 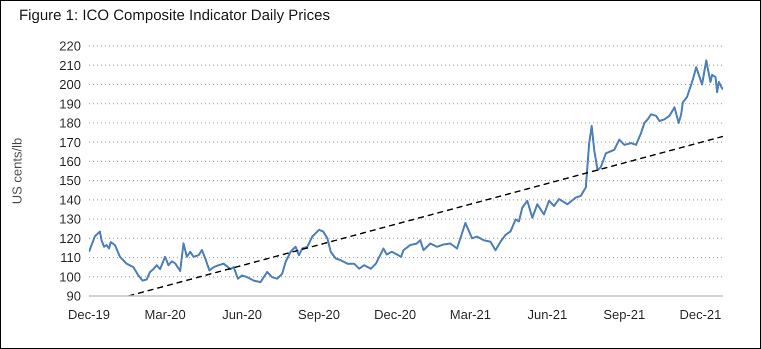 I want to click on x-tick-label: Sep-21, so click(x=624, y=314).